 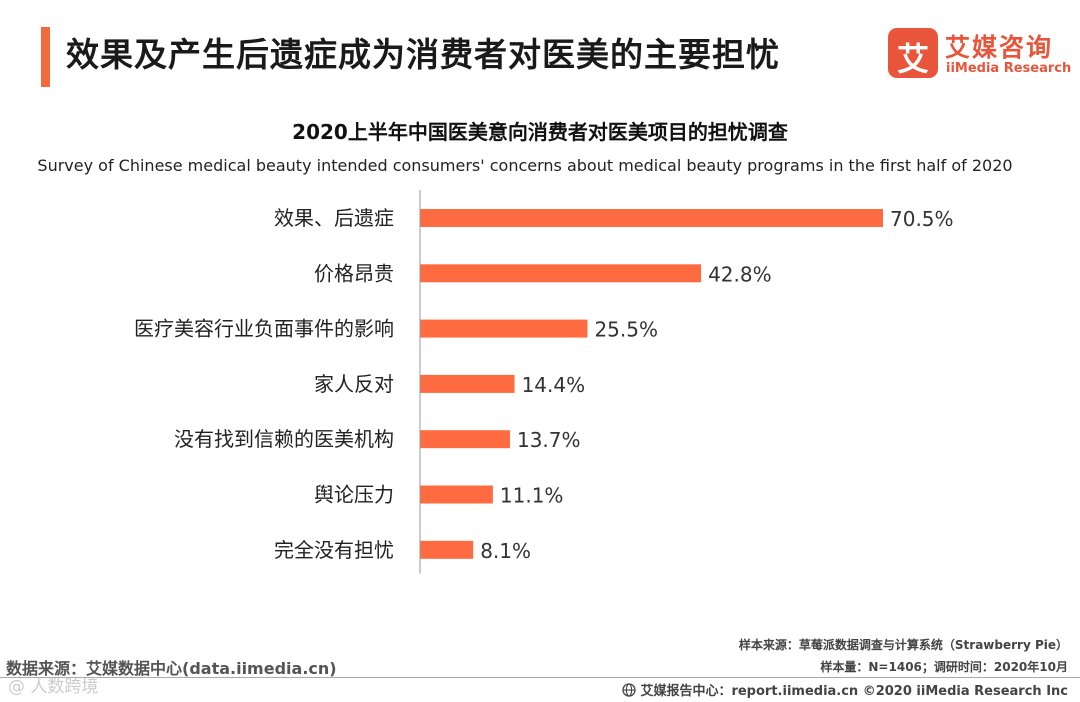 I want to click on category-label: 完全没有担忧, so click(x=334, y=550).